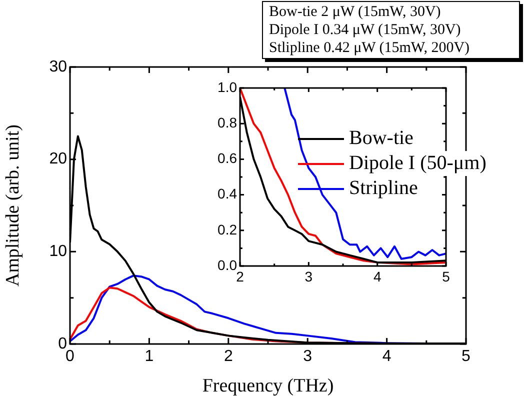 Image resolution: width=524 pixels, height=400 pixels. Describe the element at coordinates (228, 264) in the screenshot. I see `y-tick-label: 0.0` at that location.